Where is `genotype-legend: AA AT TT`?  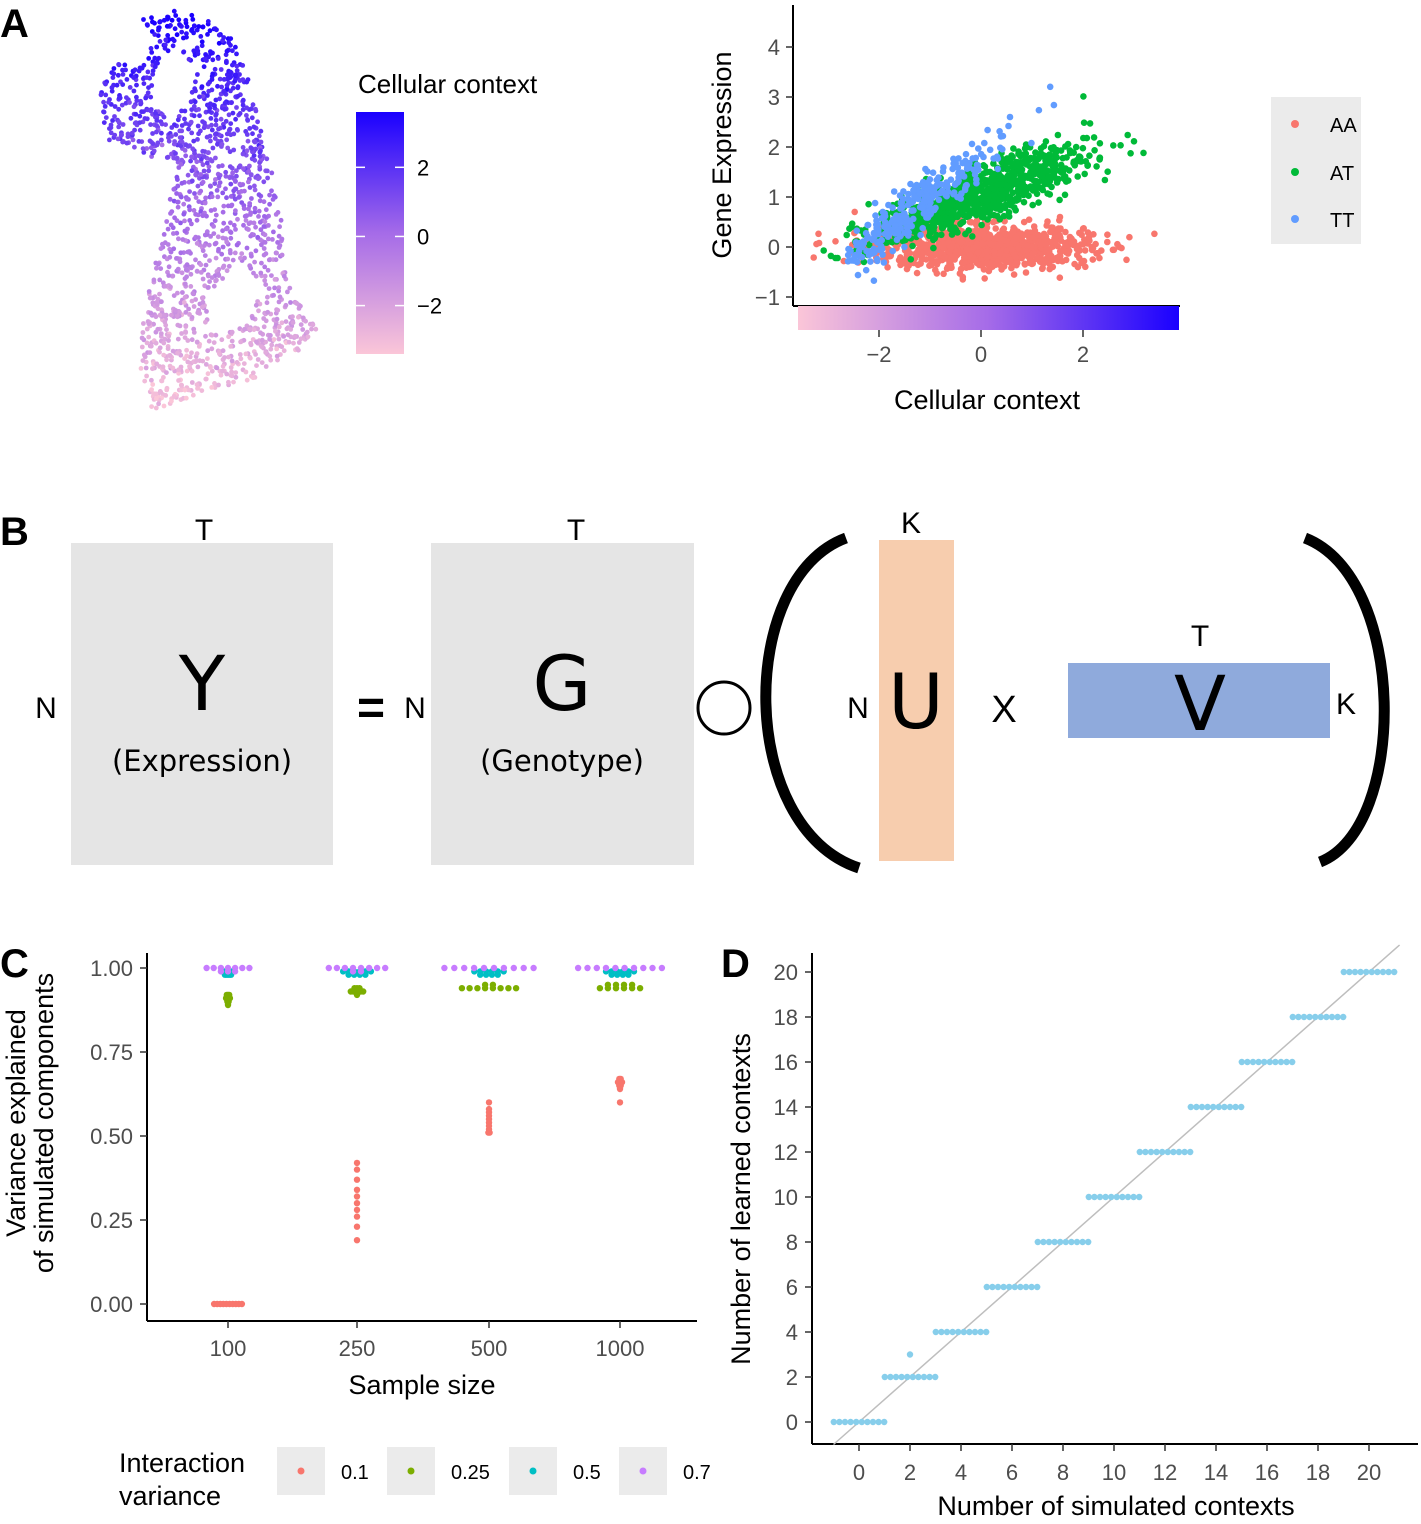
genotype-legend: AA AT TT is located at coordinates (1316, 170).